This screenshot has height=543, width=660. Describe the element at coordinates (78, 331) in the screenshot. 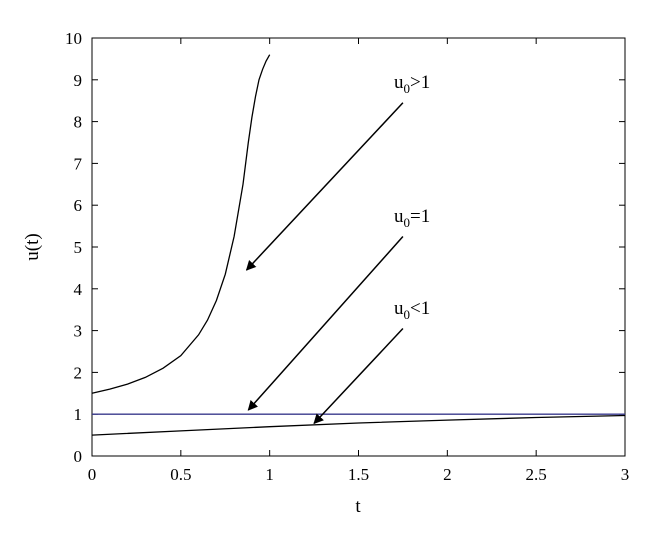

I see `y-tick-label: 3` at that location.